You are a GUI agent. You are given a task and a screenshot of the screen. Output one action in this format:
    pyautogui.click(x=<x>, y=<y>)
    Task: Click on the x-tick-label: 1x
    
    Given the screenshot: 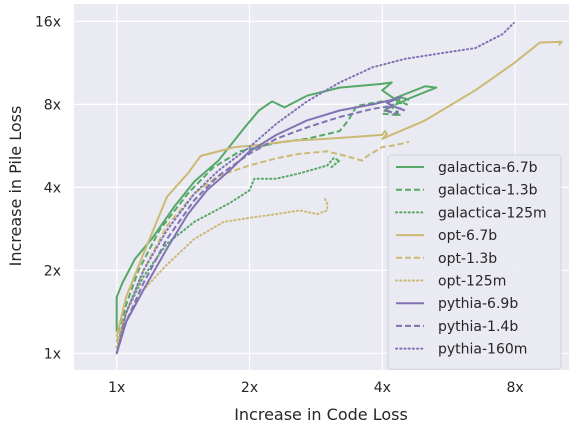 What is the action you would take?
    pyautogui.click(x=116, y=388)
    